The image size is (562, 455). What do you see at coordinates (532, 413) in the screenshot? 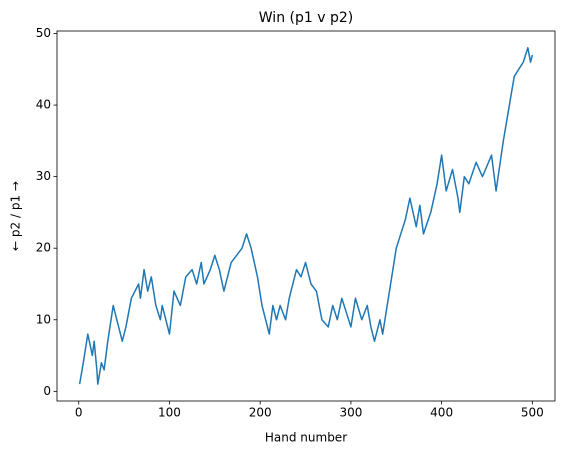
I see `x-tick-label: 500` at bounding box center [532, 413].